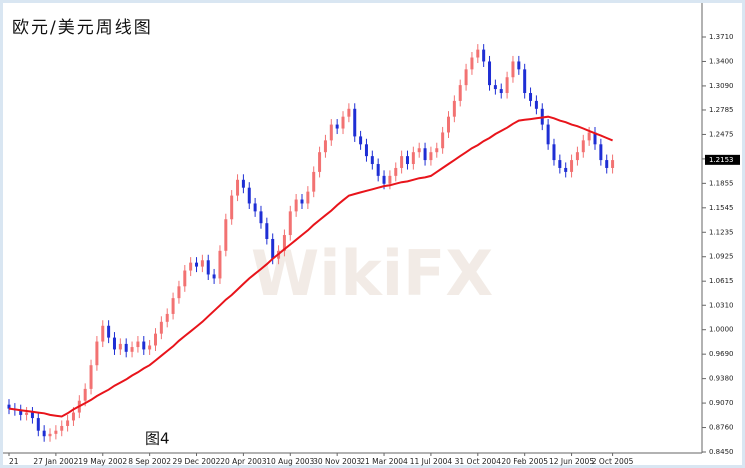 The image size is (745, 468). Describe the element at coordinates (55, 461) in the screenshot. I see `x-tick-label: 27 Jan 2002` at that location.